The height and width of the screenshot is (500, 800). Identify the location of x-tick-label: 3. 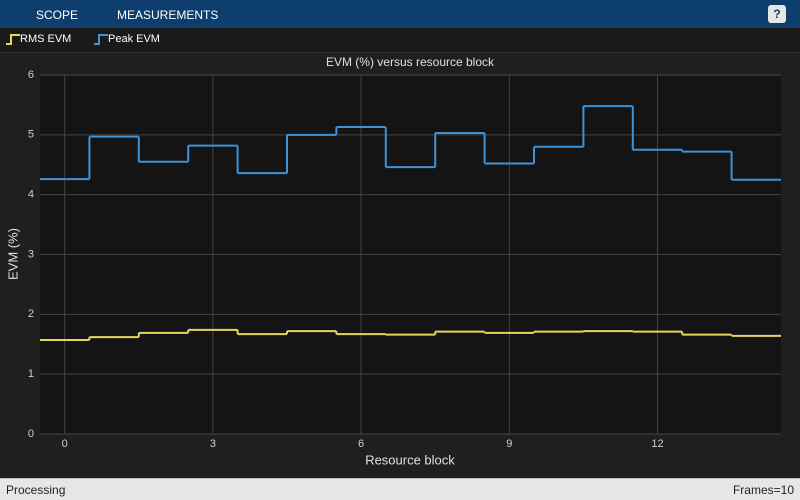
(213, 444).